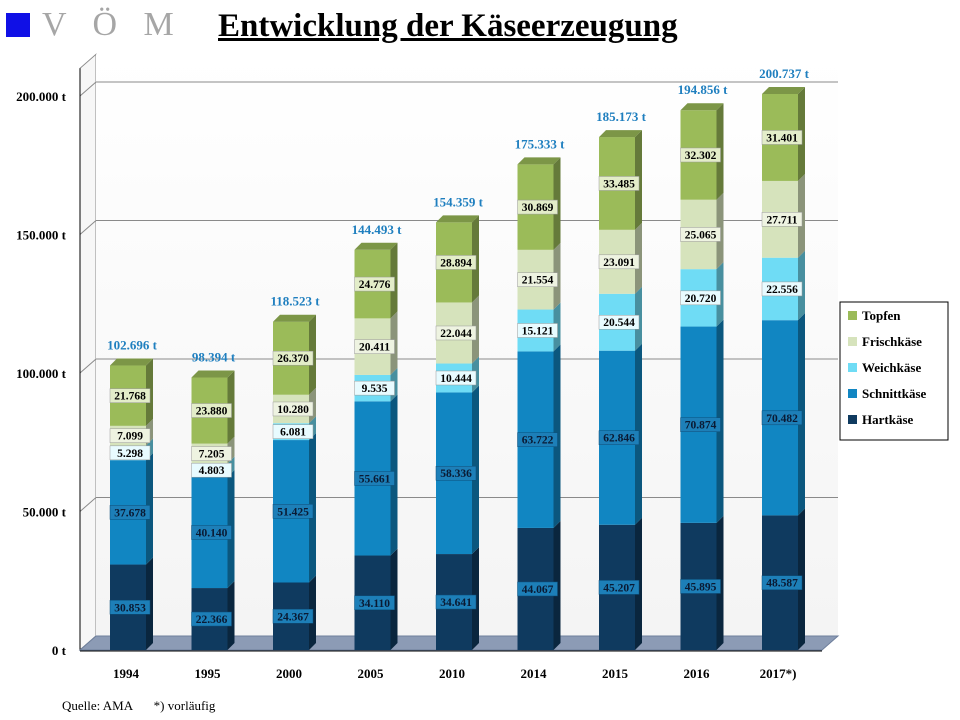 The width and height of the screenshot is (960, 720). What do you see at coordinates (41, 235) in the screenshot?
I see `y-tick-label: 150.000 t` at bounding box center [41, 235].